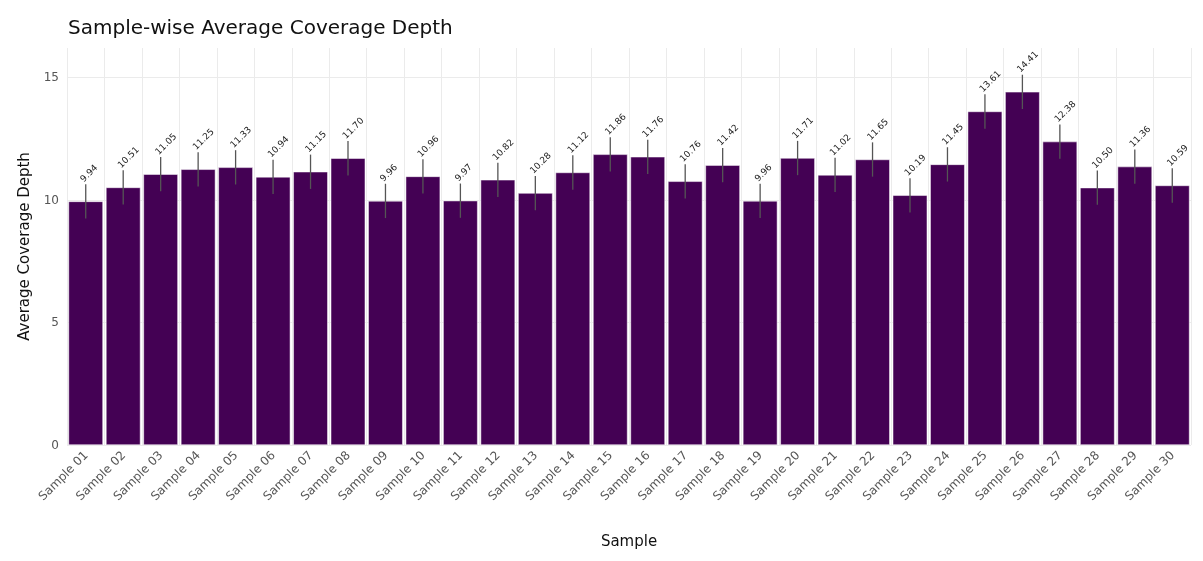  What do you see at coordinates (55, 322) in the screenshot?
I see `y-tick-label: 5` at bounding box center [55, 322].